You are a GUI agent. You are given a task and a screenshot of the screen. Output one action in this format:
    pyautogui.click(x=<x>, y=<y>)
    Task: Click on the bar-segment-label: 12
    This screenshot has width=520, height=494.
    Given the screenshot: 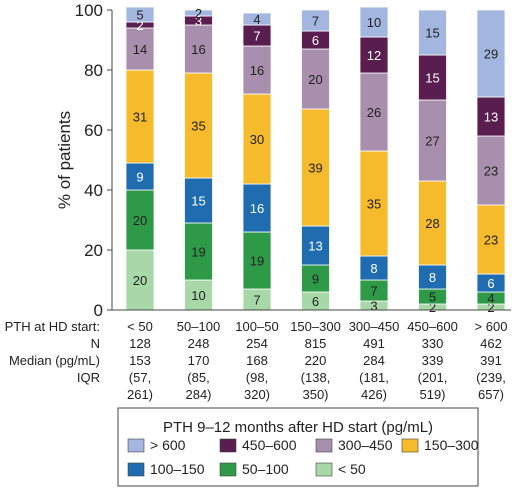 What is the action you would take?
    pyautogui.click(x=374, y=55)
    